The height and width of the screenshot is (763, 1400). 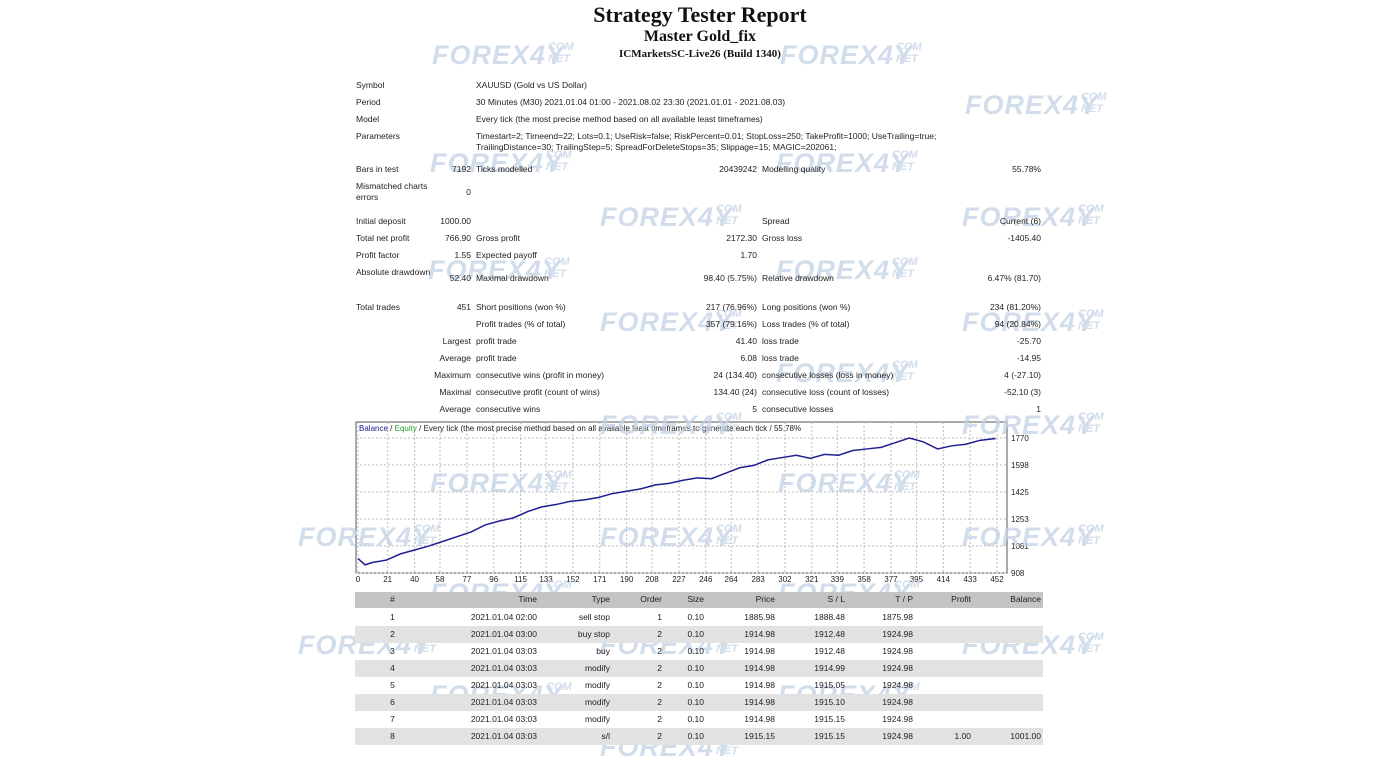 I want to click on y-tick-label: 1598, so click(x=1020, y=465).